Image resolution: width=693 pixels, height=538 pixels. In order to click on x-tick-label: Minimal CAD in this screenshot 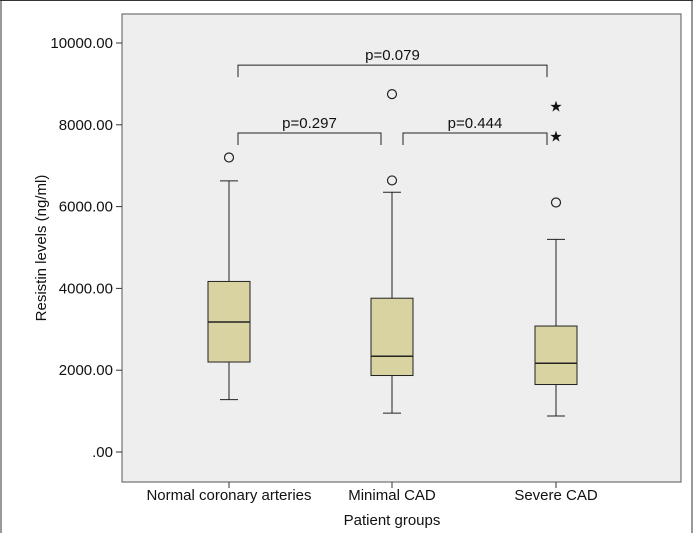, I will do `click(392, 495)`.